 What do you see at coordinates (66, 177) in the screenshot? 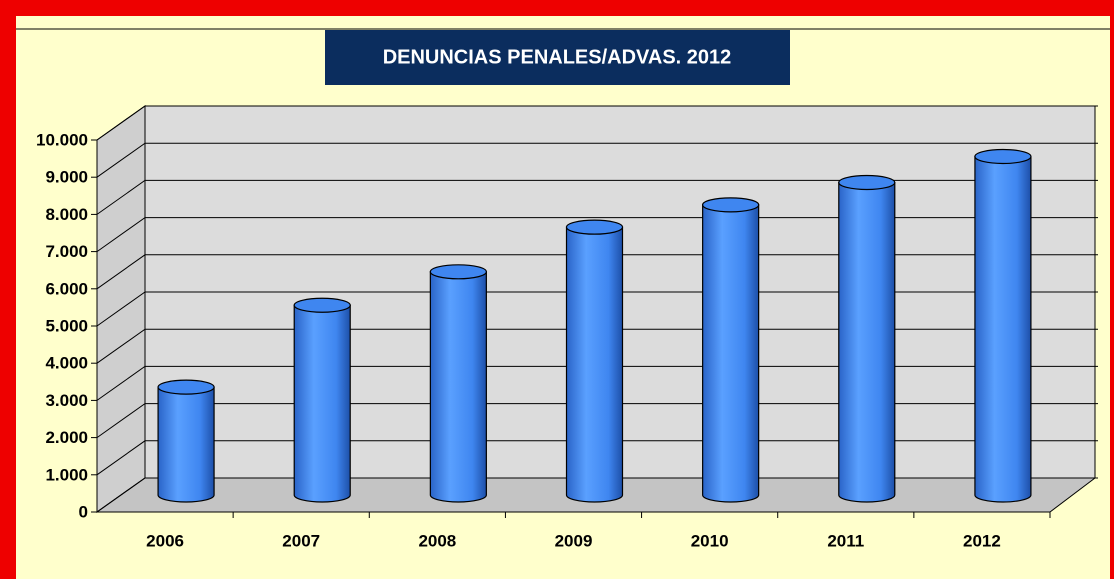
I see `y-tick-label: 9.000` at bounding box center [66, 177].